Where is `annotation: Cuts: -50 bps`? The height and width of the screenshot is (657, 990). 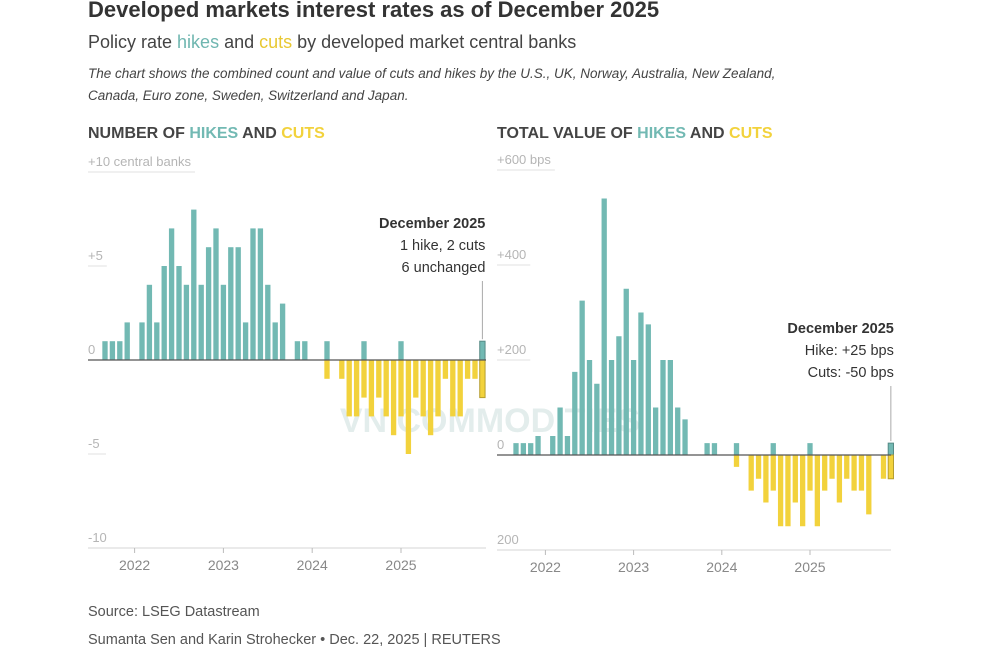 annotation: Cuts: -50 bps is located at coordinates (851, 373).